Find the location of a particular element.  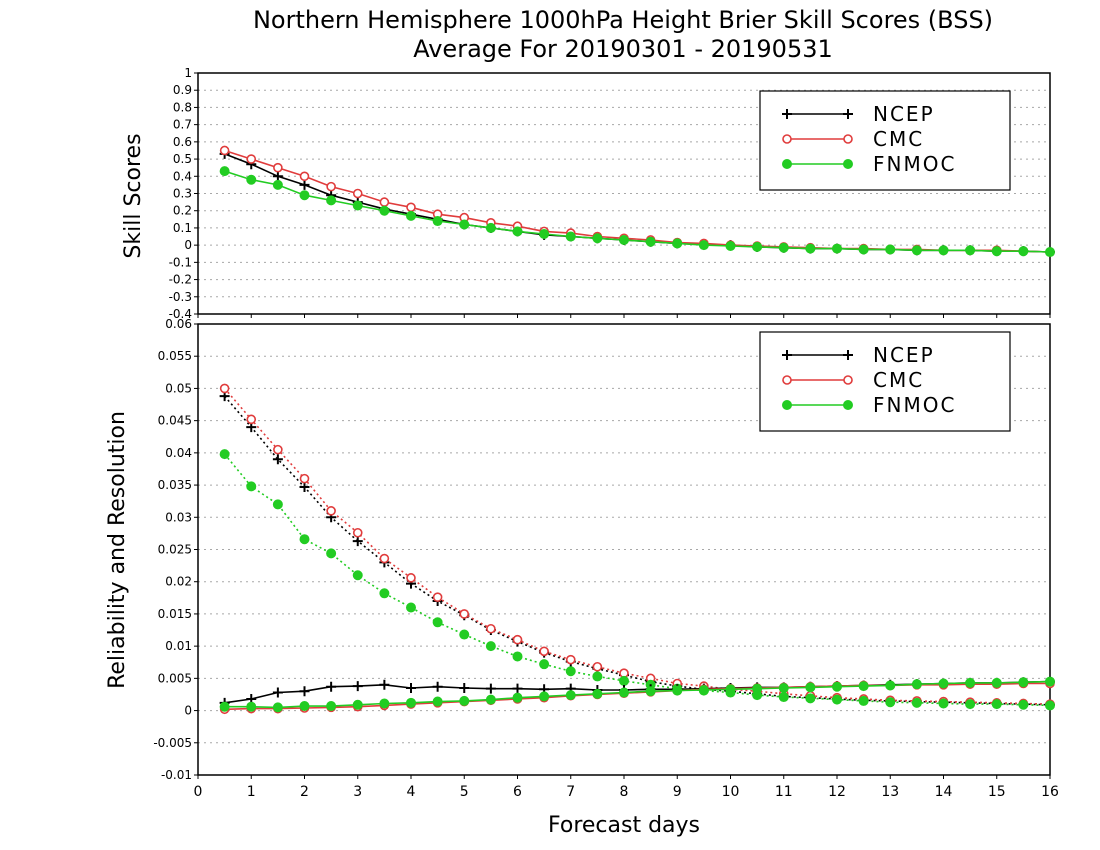

x-tick-label: 7 is located at coordinates (570, 792).